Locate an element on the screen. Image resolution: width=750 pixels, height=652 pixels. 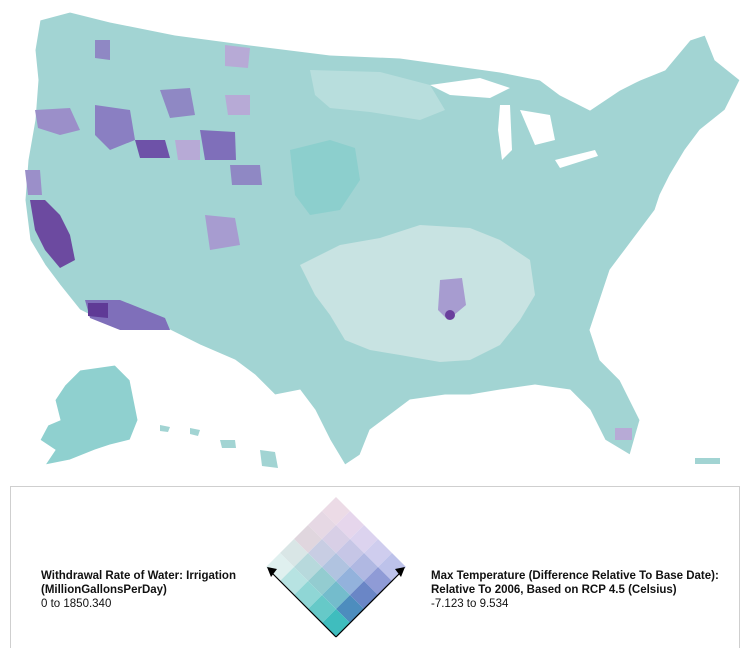
bivariate-legend-grid is located at coordinates (336, 567).